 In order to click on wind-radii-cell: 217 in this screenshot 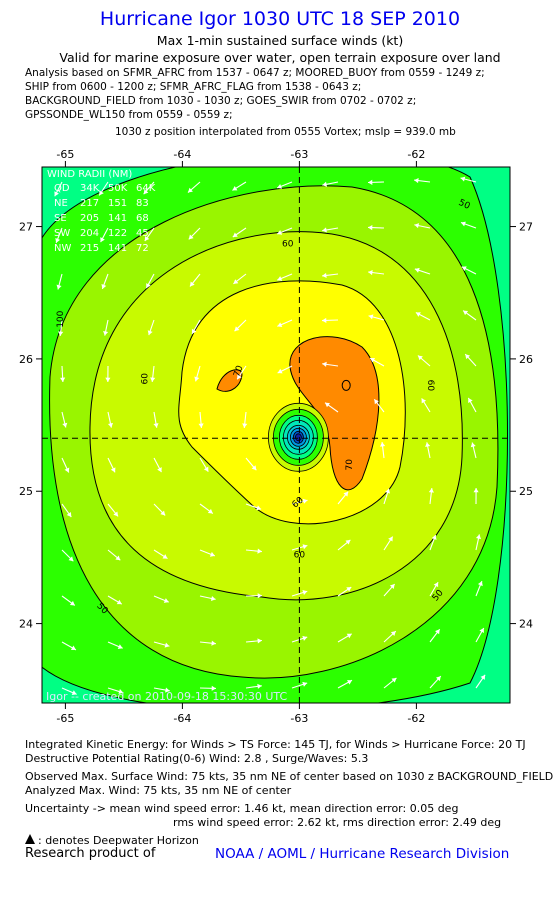, I will do `click(89, 203)`.